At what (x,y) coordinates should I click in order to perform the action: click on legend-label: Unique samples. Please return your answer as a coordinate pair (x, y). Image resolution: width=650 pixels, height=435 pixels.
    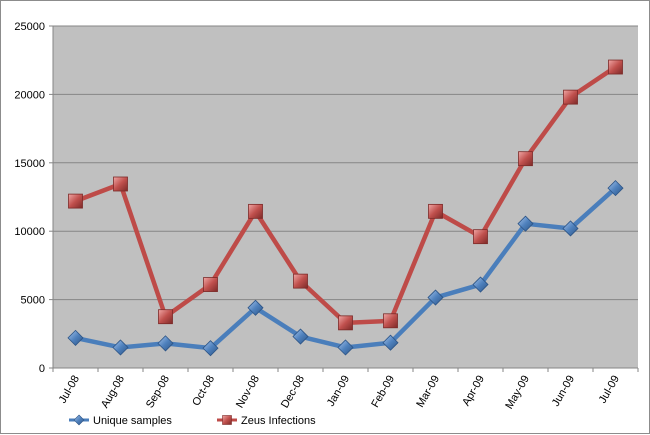
    Looking at the image, I should click on (132, 421).